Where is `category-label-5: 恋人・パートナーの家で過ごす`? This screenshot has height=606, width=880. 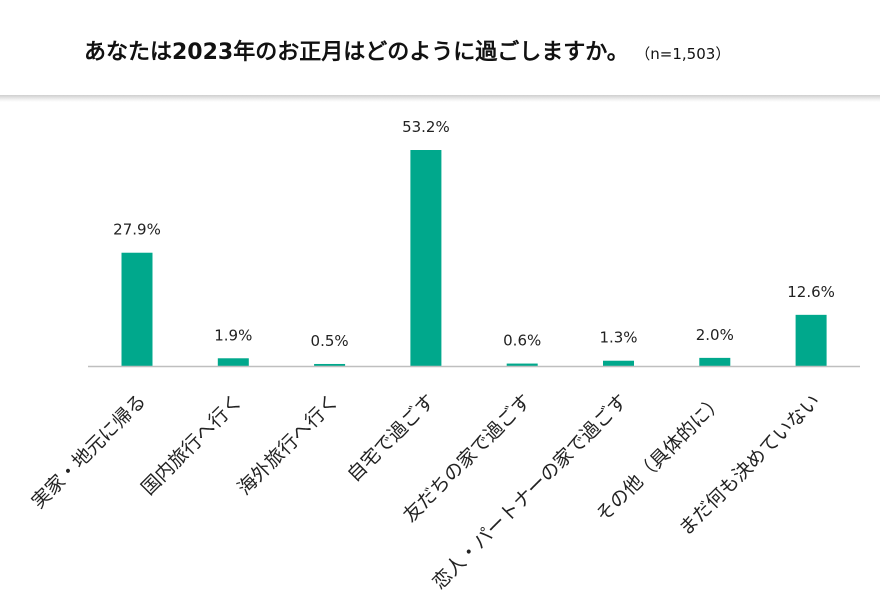
category-label-5: 恋人・パートナーの家で過ごす is located at coordinates (530, 492).